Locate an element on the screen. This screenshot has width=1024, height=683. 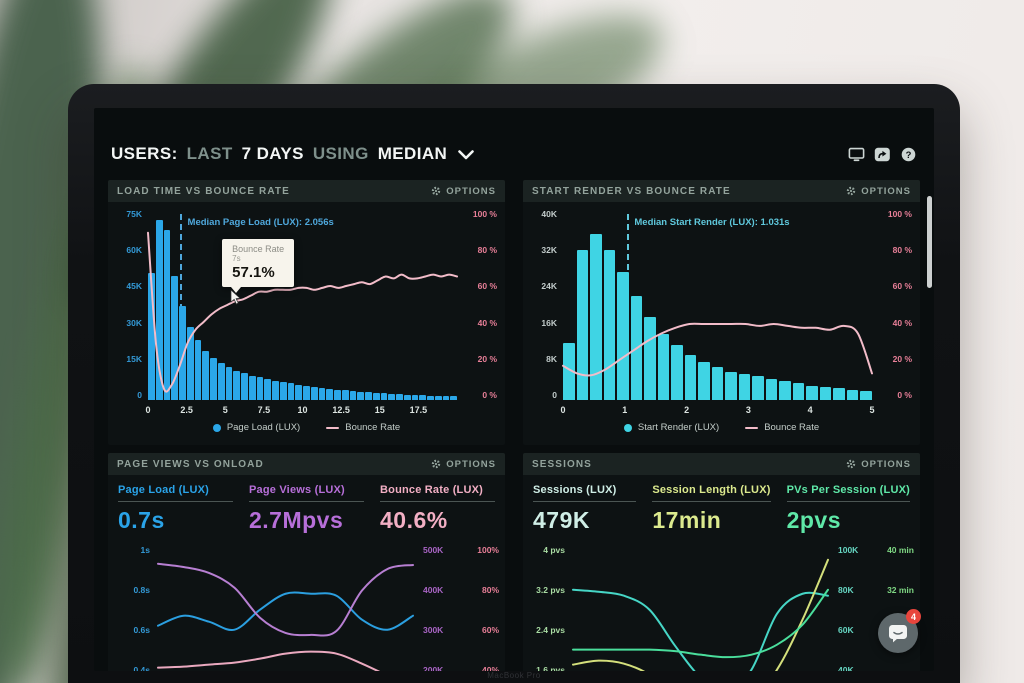
legend-item: Bounce Rate is located at coordinates (782, 427).